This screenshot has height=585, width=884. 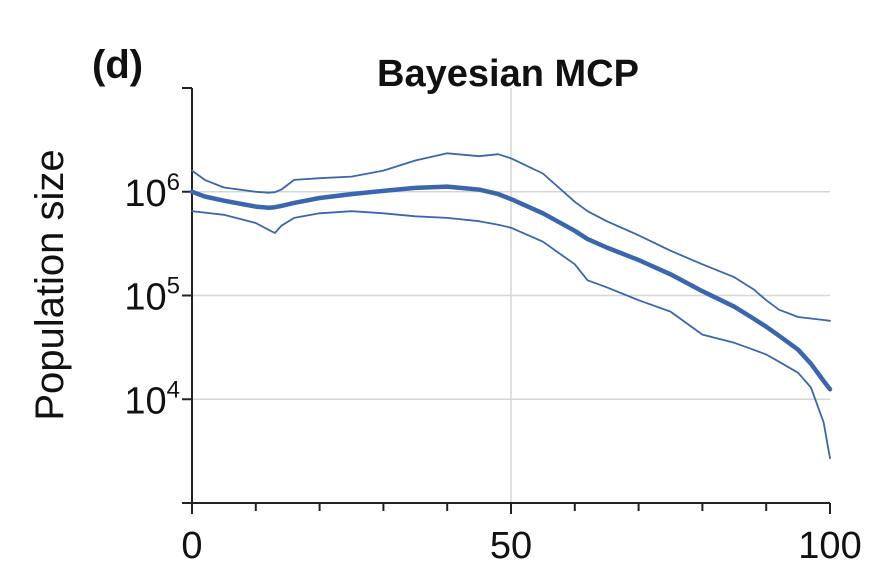 What do you see at coordinates (117, 65) in the screenshot?
I see `panel-label: (d)` at bounding box center [117, 65].